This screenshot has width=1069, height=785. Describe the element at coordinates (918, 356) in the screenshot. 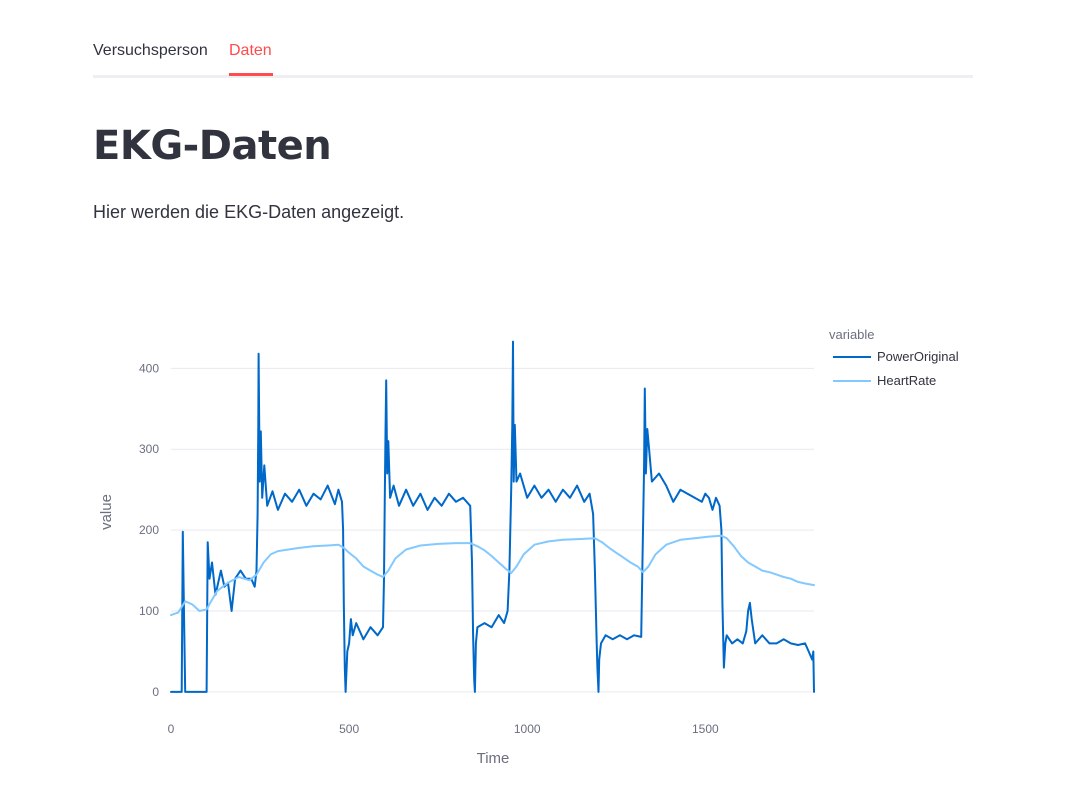

I see `legend-label-poweroriginal: PowerOriginal` at that location.